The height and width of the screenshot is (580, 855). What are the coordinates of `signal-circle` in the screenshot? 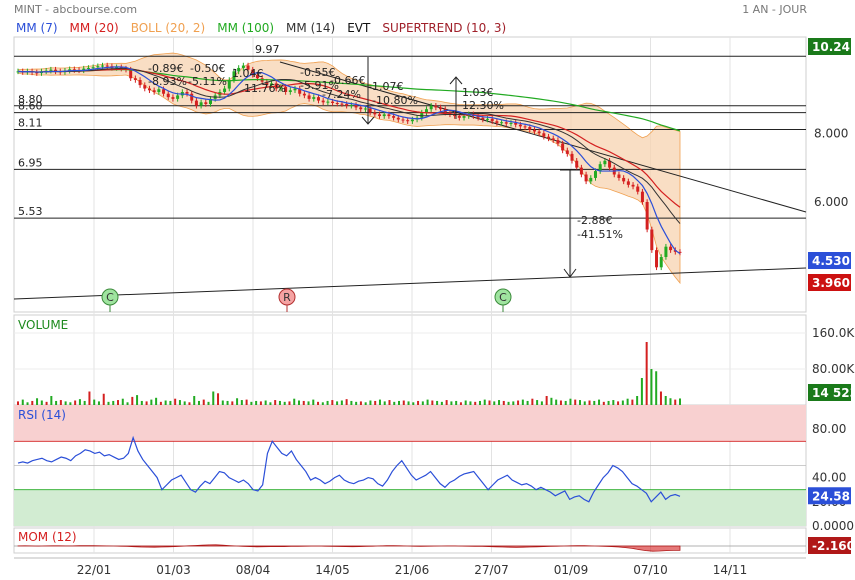 It's located at (287, 297).